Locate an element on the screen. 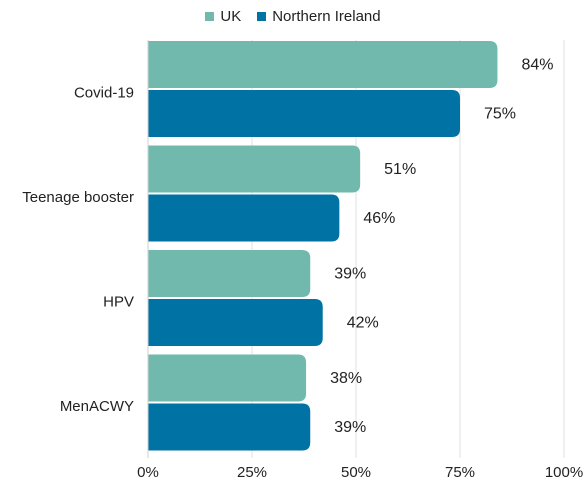  category-label-teenage-booster: Teenage booster is located at coordinates (78, 197).